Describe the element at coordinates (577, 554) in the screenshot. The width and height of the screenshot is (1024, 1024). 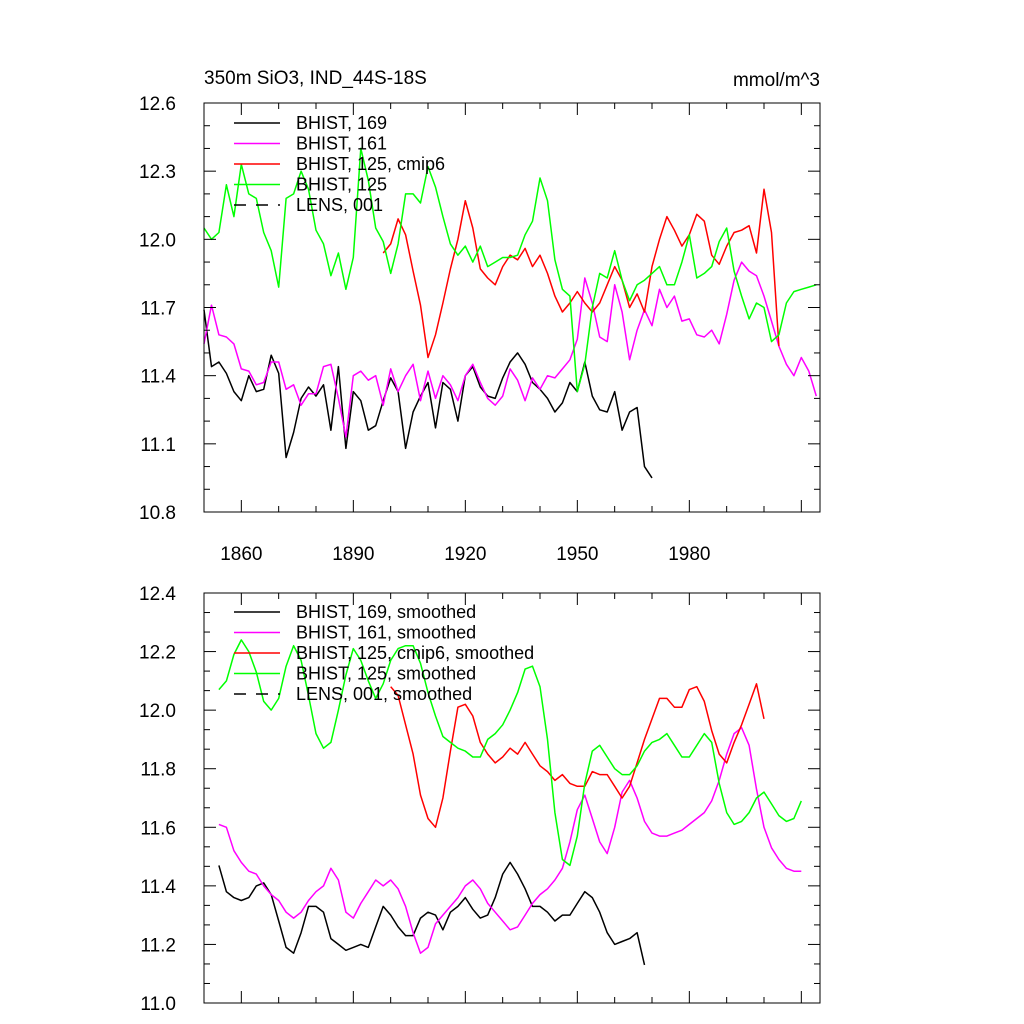
I see `x-tick-label: 1950` at that location.